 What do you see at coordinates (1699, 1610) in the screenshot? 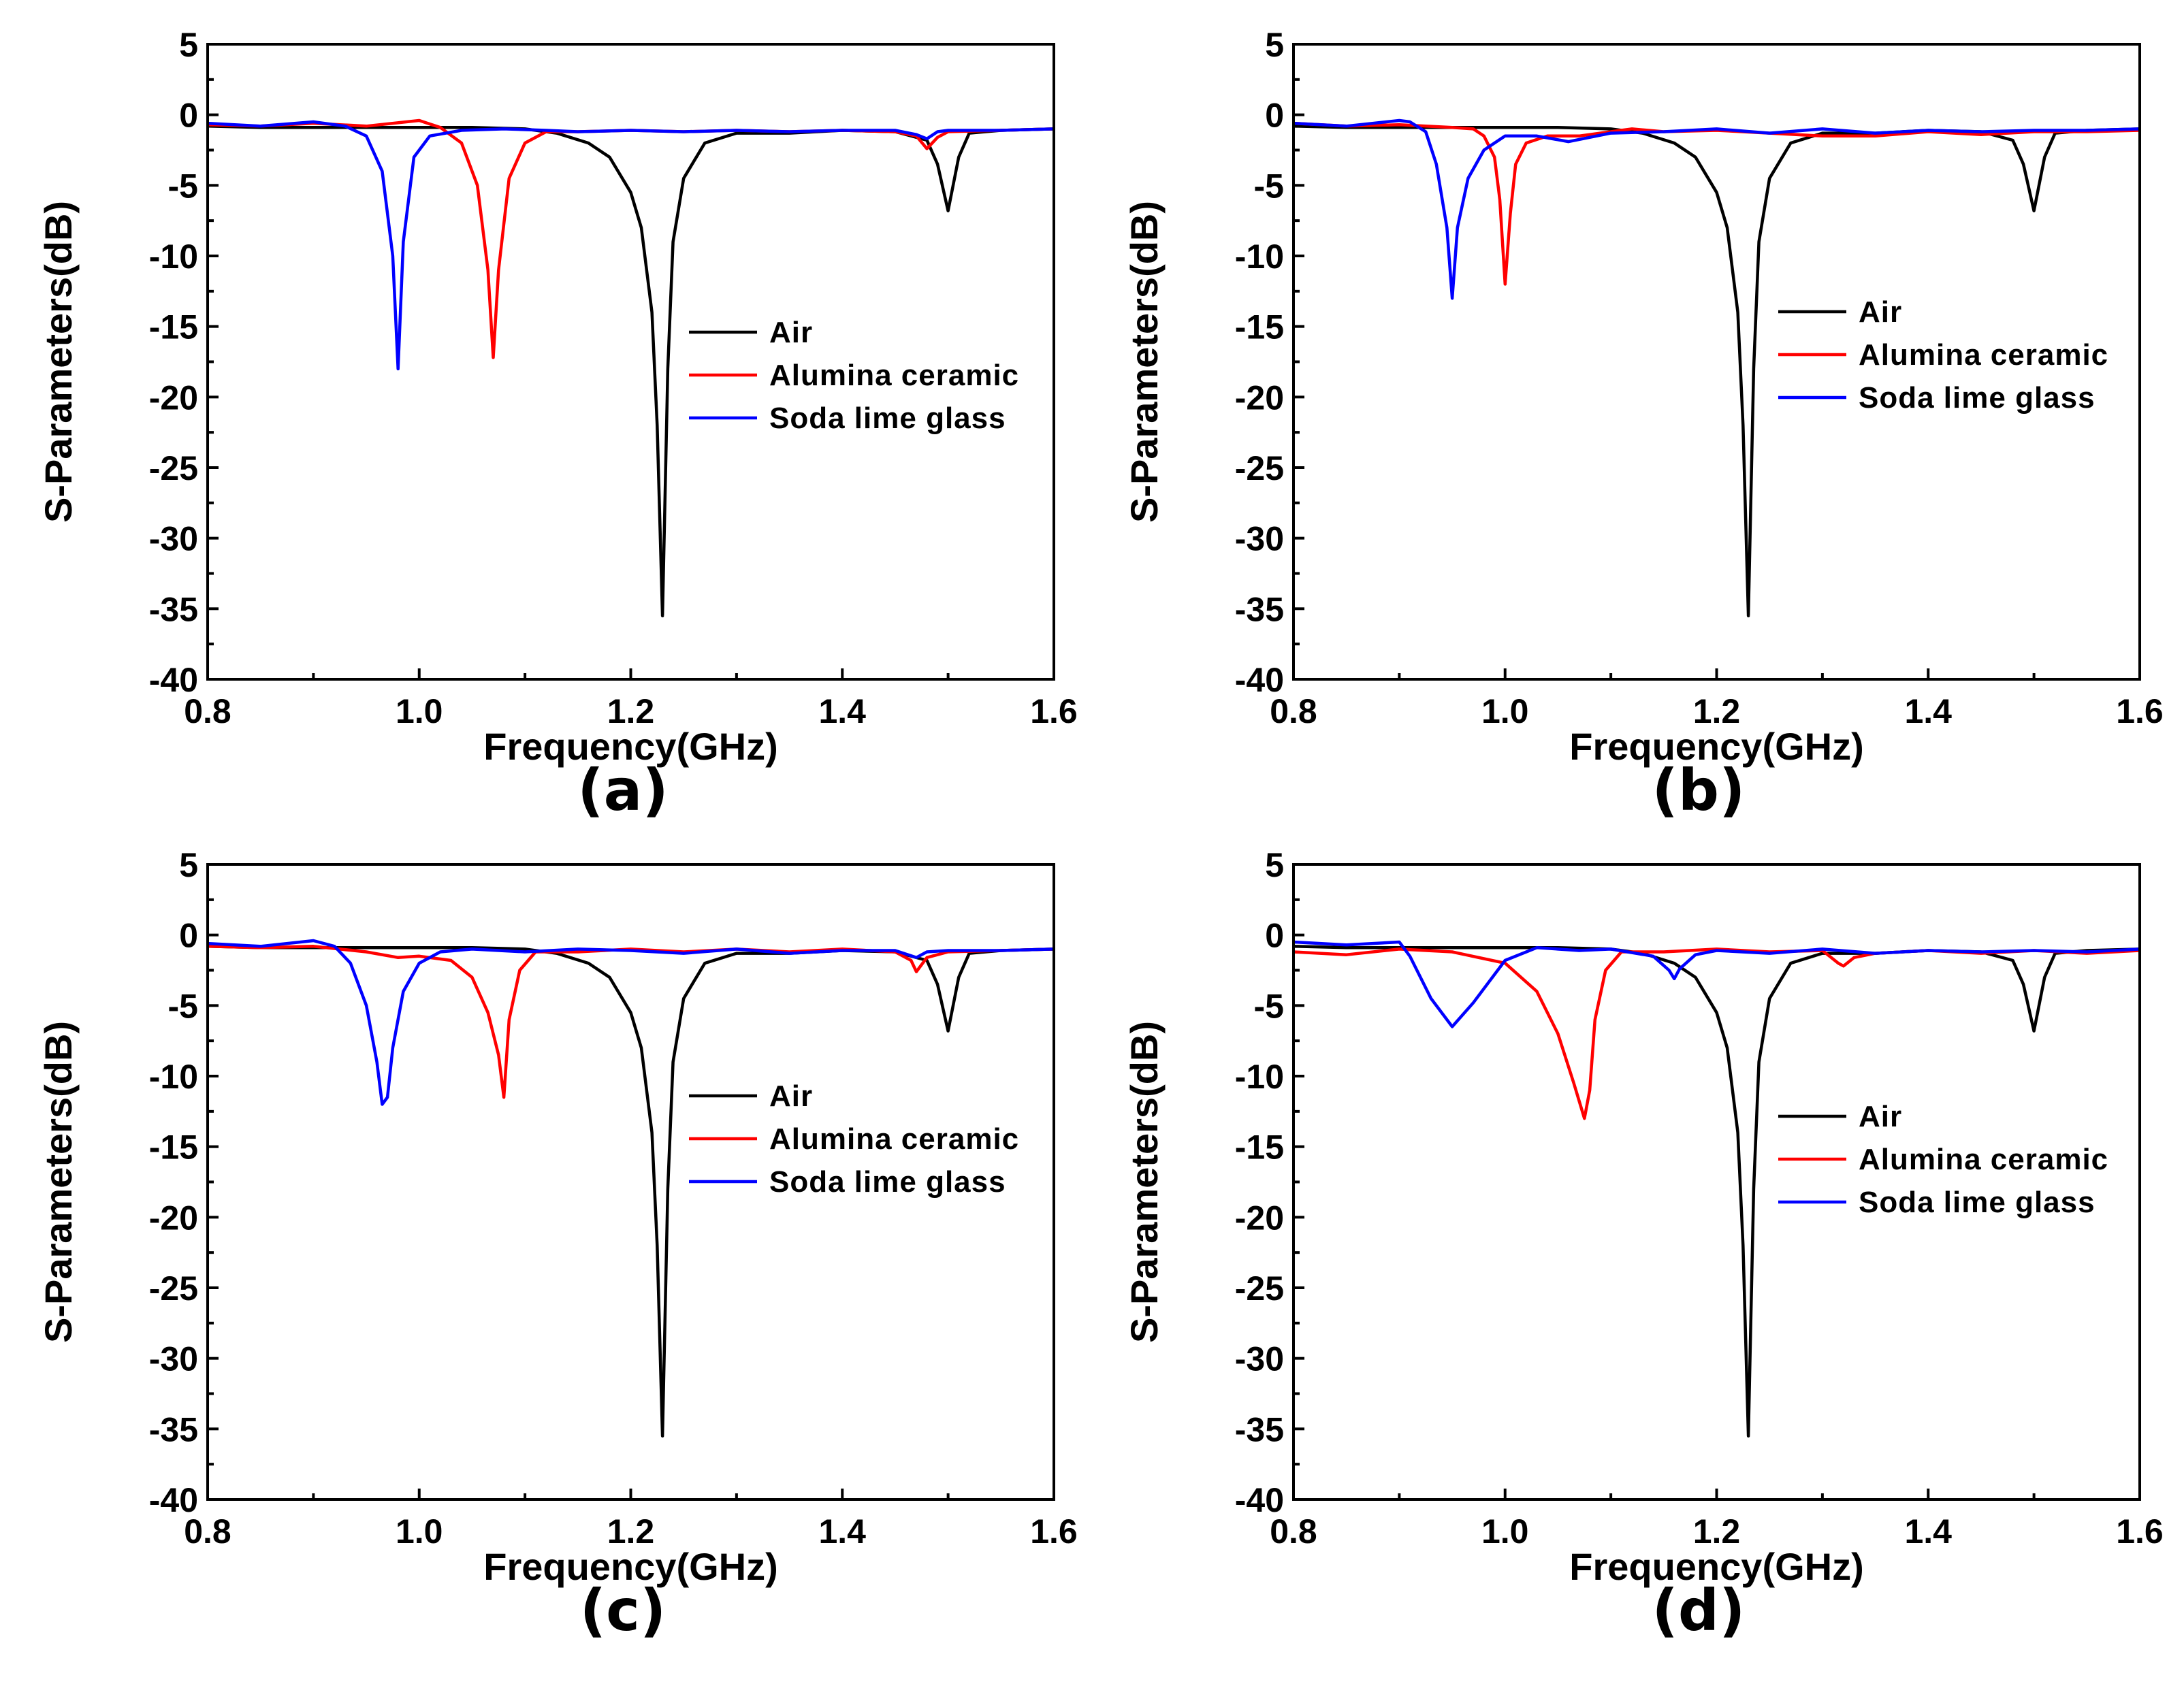
I see `panel-label: (d)` at bounding box center [1699, 1610].